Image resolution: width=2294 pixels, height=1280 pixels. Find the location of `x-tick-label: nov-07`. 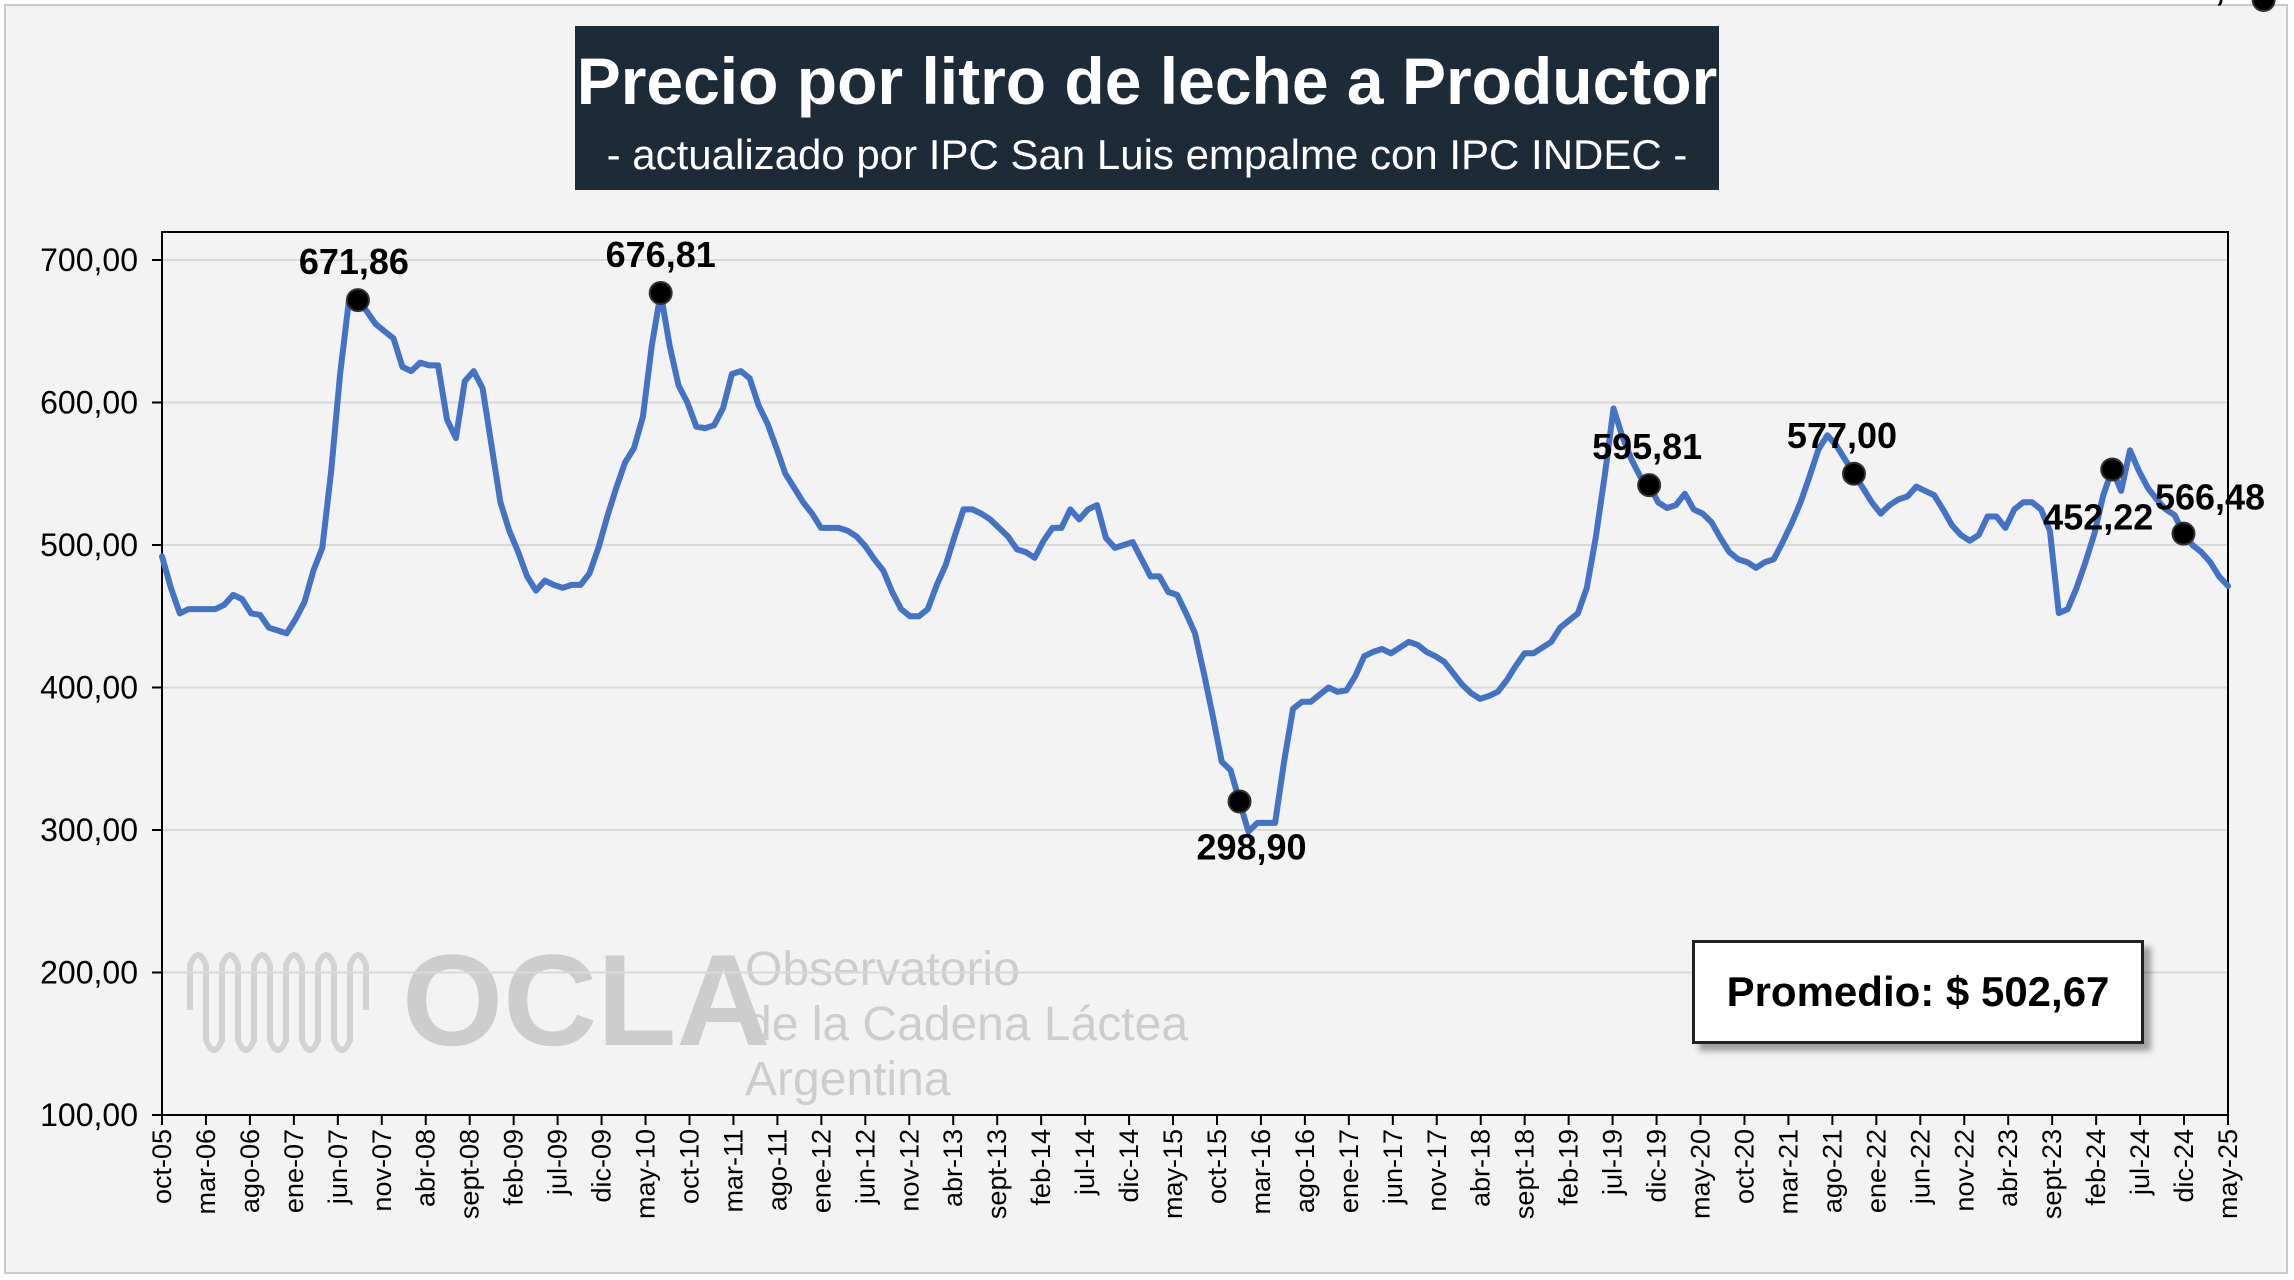

x-tick-label: nov-07 is located at coordinates (382, 1170).